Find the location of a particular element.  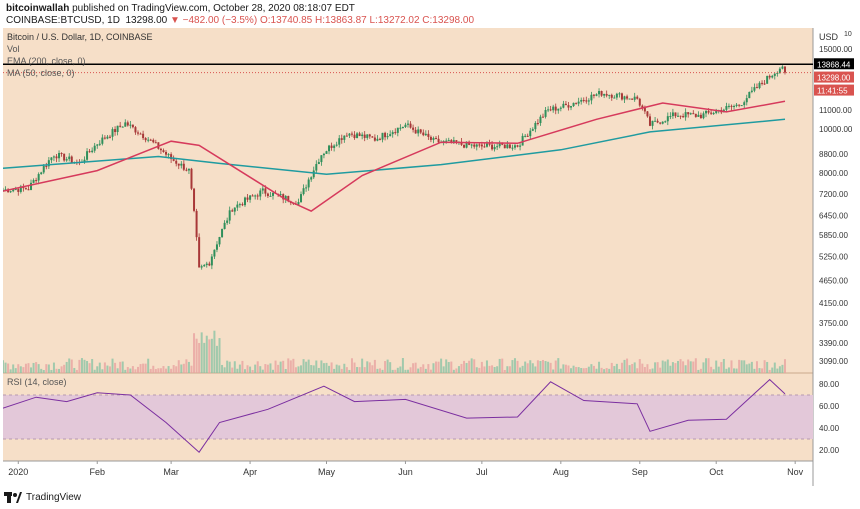

rsi-line is located at coordinates (394, 415).